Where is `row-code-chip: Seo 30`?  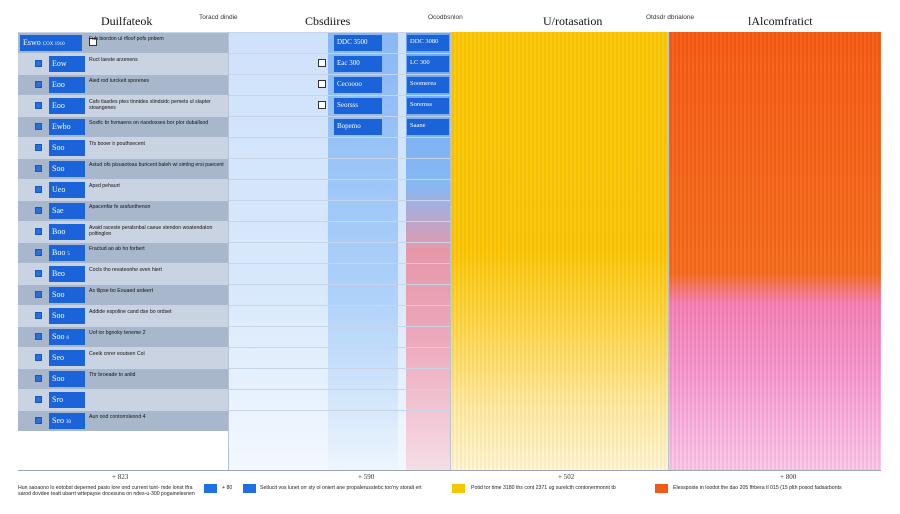 row-code-chip: Seo 30 is located at coordinates (67, 421).